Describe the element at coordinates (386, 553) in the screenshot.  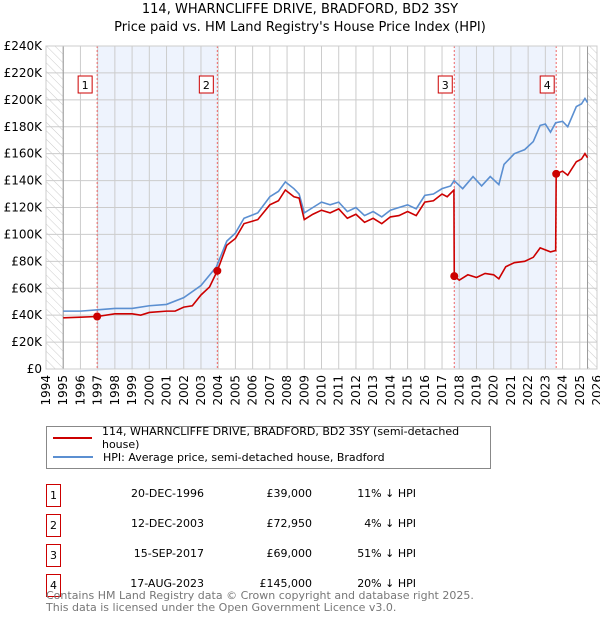
I see `hpi-difference: 51% ↓ HPI` at that location.